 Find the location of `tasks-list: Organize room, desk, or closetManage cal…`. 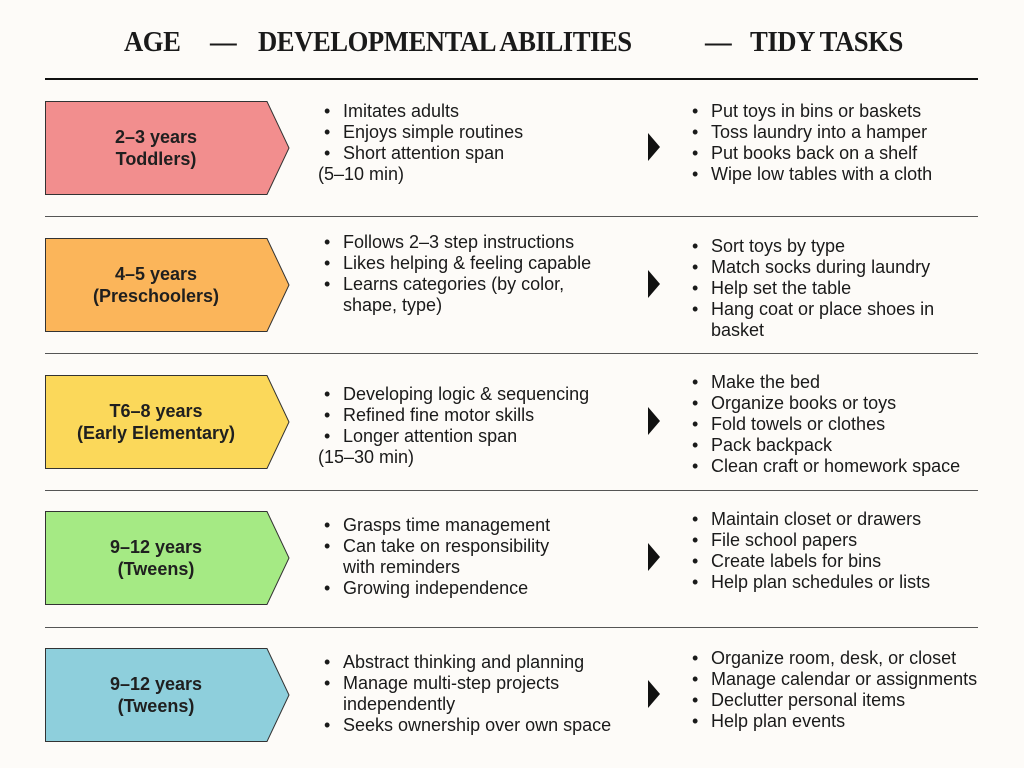

tasks-list: Organize room, desk, or closetManage cal… is located at coordinates (834, 690).